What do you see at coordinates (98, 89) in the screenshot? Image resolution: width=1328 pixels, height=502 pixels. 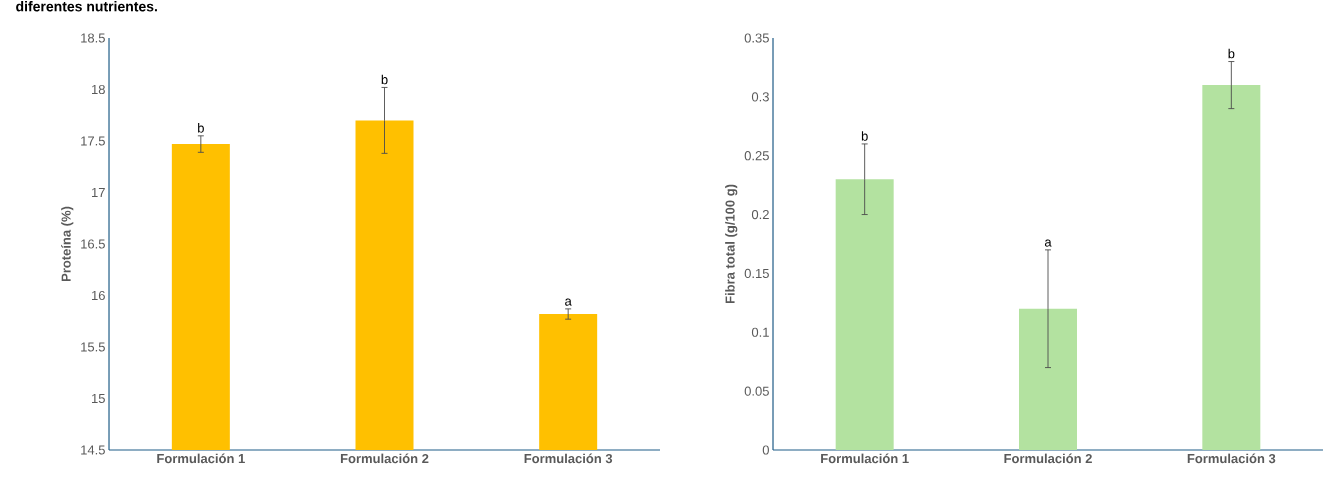 I see `y-tick-label: 18` at bounding box center [98, 89].